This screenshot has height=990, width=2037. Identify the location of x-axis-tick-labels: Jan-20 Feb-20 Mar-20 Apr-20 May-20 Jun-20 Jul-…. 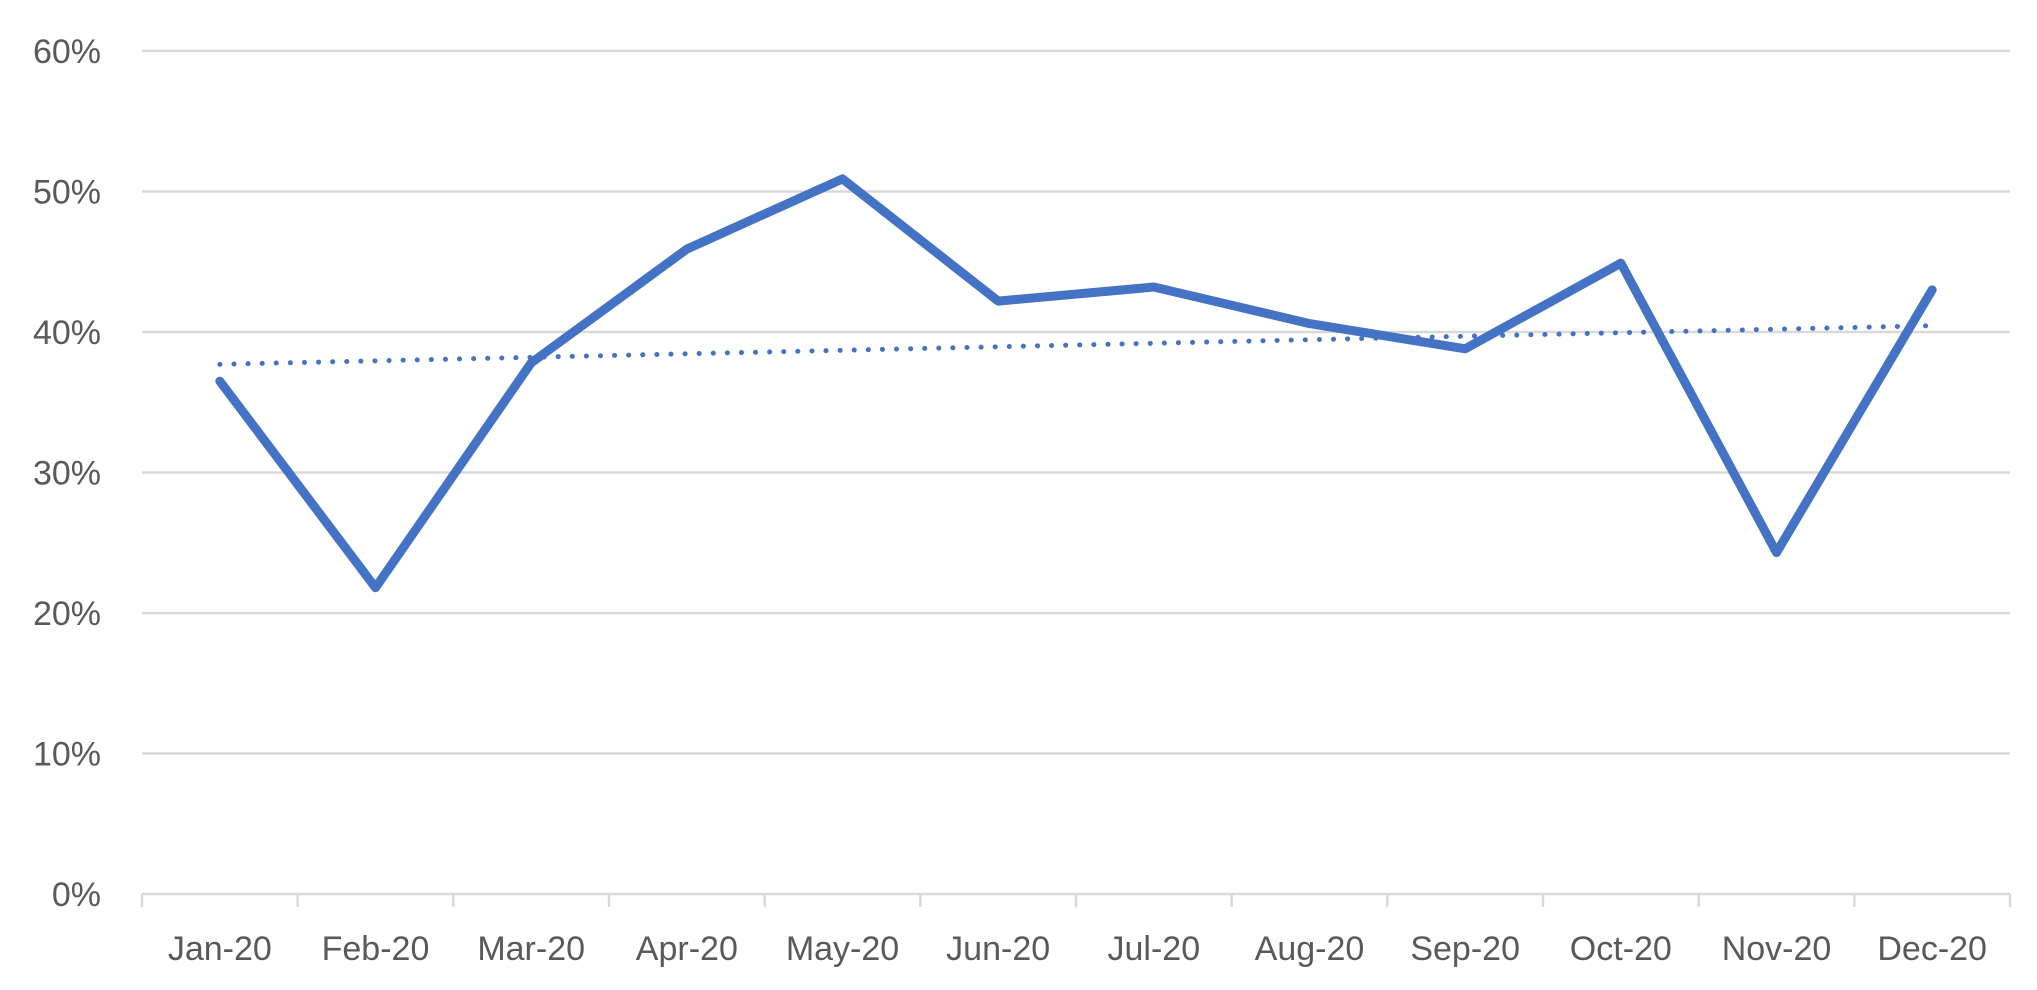
(1077, 949).